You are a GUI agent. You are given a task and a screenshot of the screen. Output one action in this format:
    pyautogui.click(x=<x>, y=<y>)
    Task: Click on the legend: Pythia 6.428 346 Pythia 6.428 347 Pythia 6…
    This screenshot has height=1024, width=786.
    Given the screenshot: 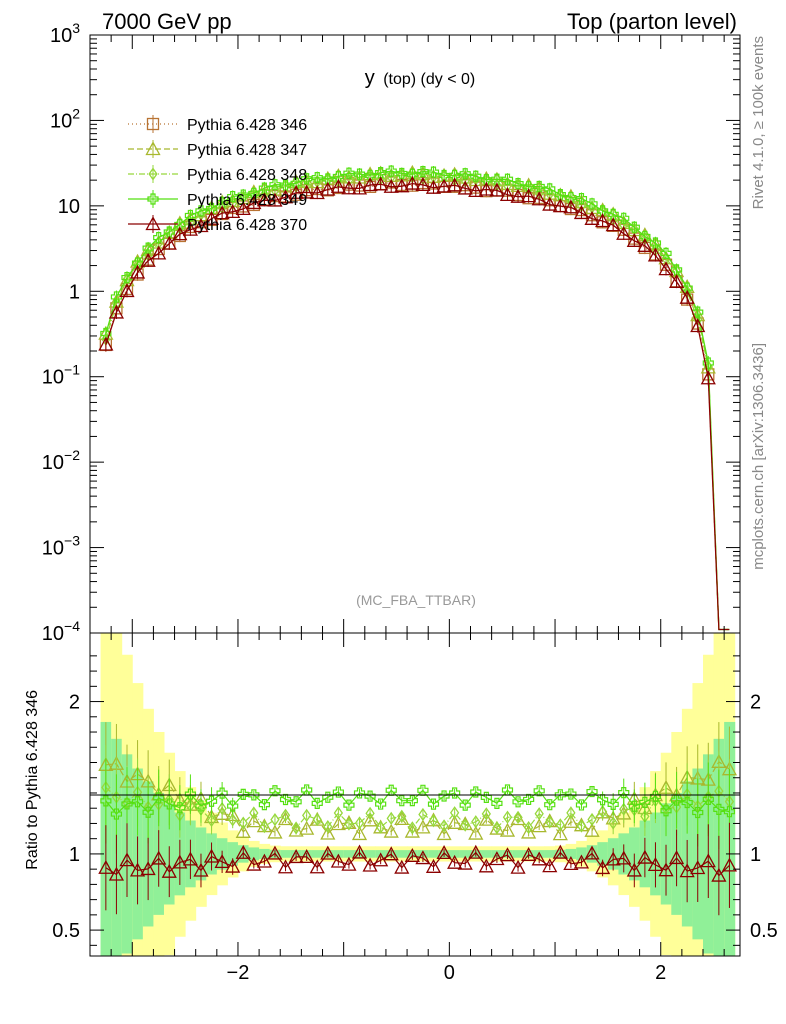 What is the action you would take?
    pyautogui.click(x=217, y=174)
    